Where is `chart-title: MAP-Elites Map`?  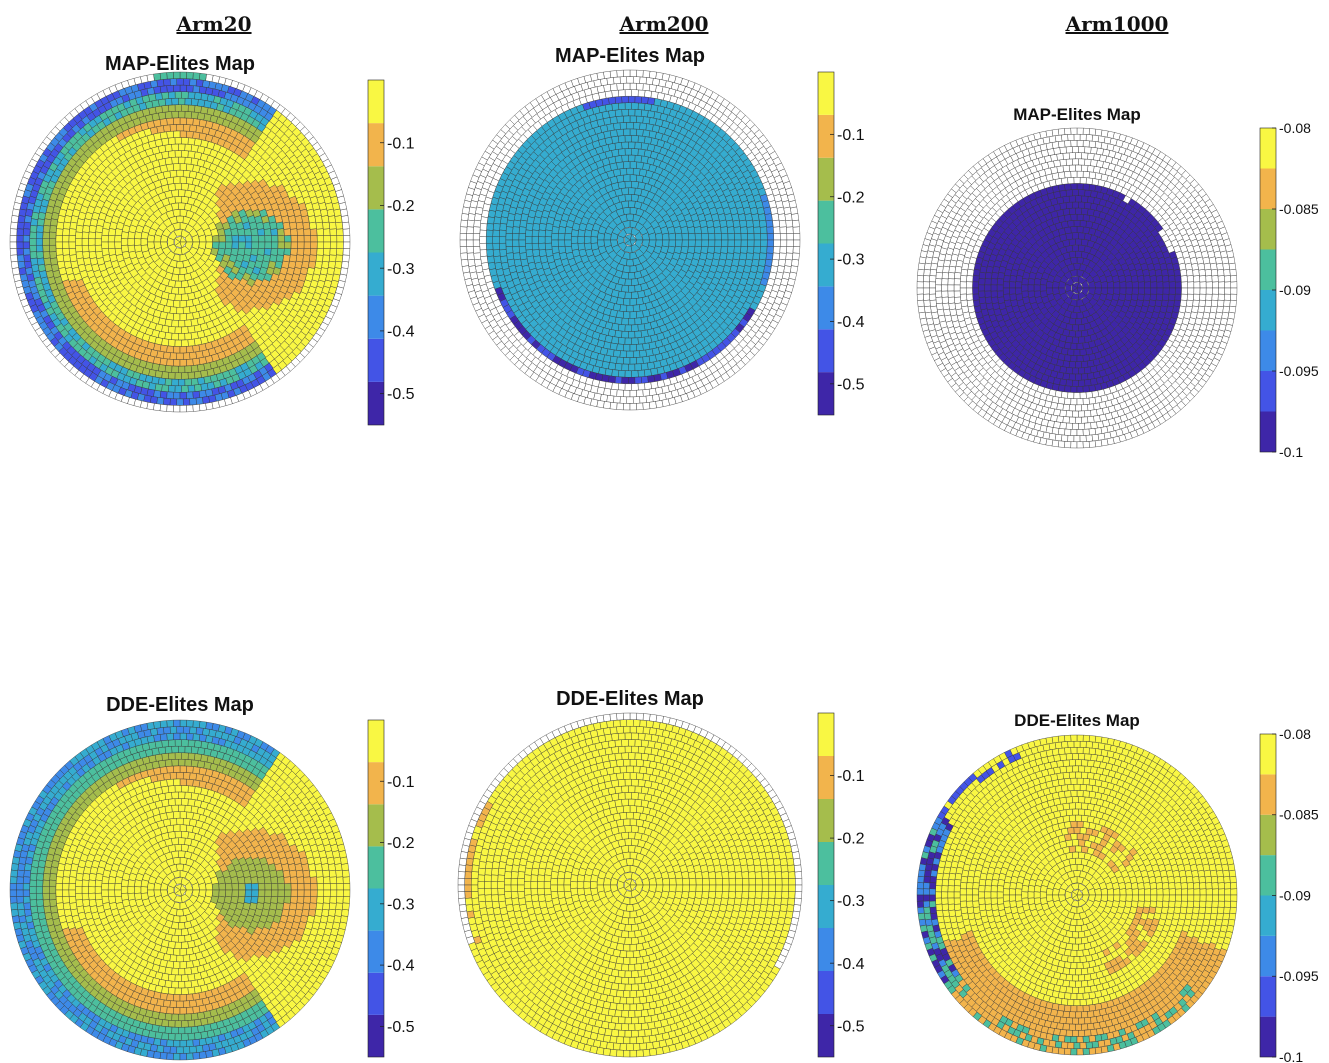
chart-title: MAP-Elites Map is located at coordinates (180, 64).